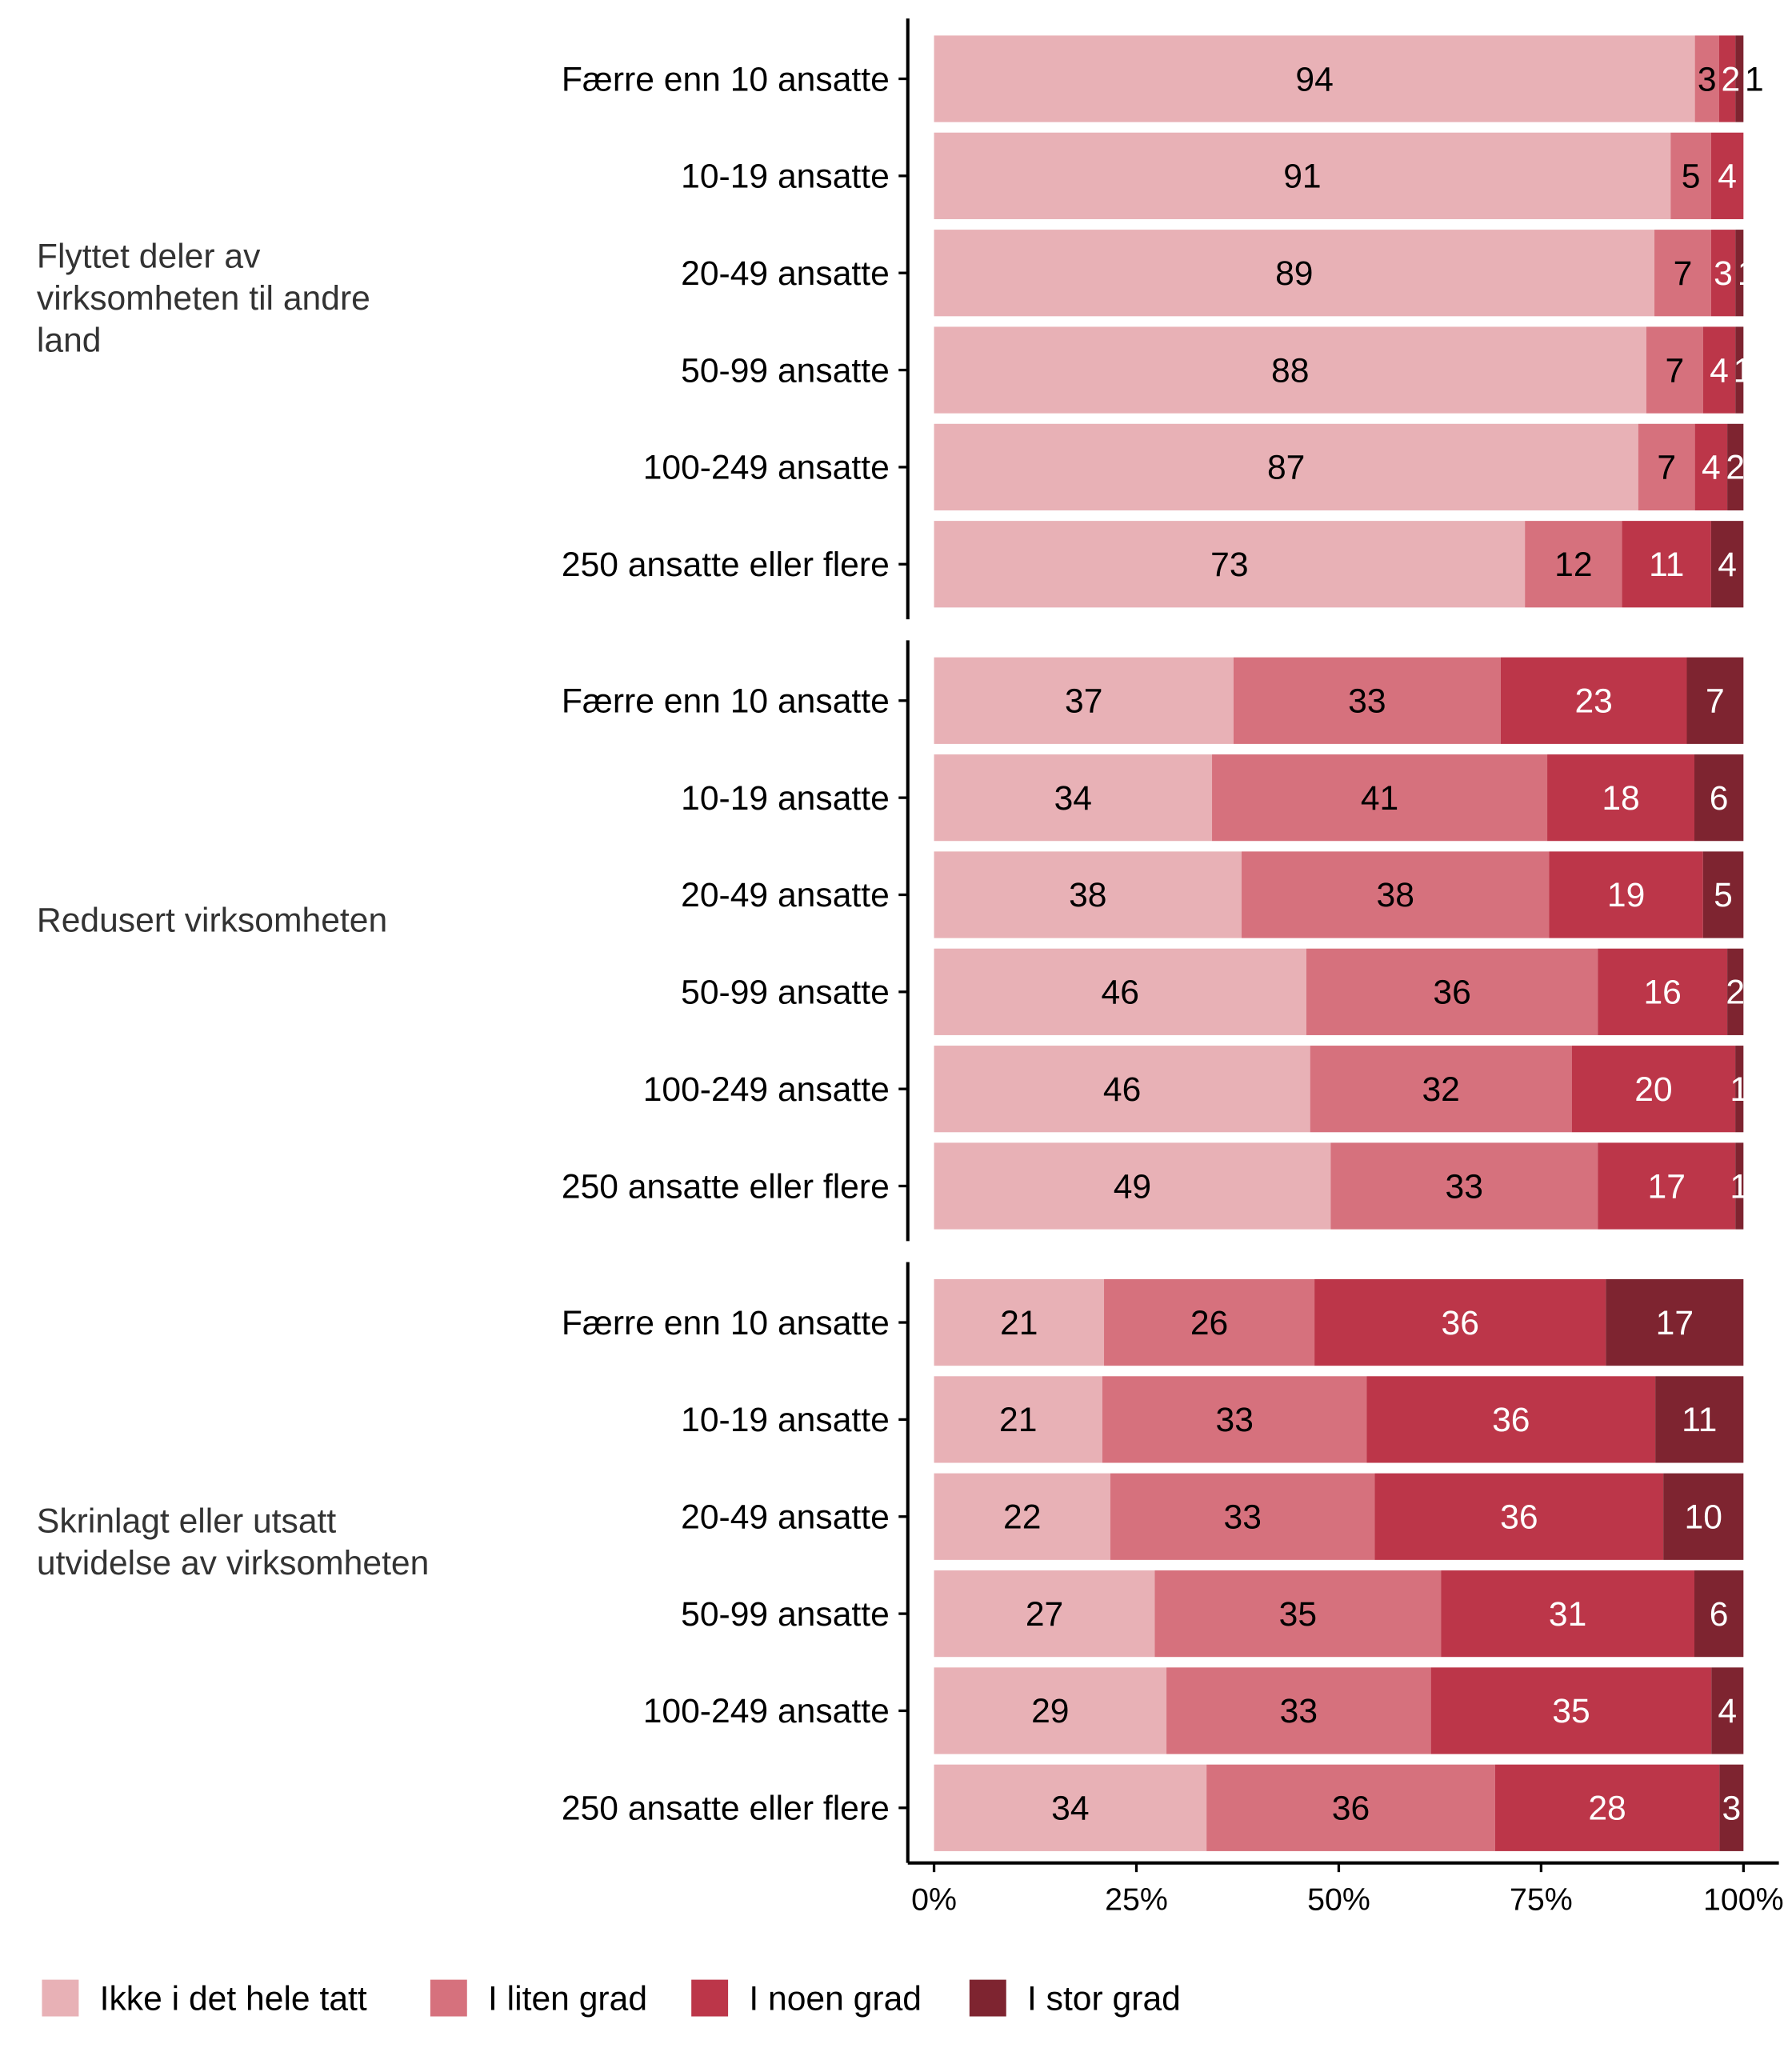 This screenshot has height=2048, width=1792. I want to click on group-label: utvidelse av virksomheten, so click(233, 1563).